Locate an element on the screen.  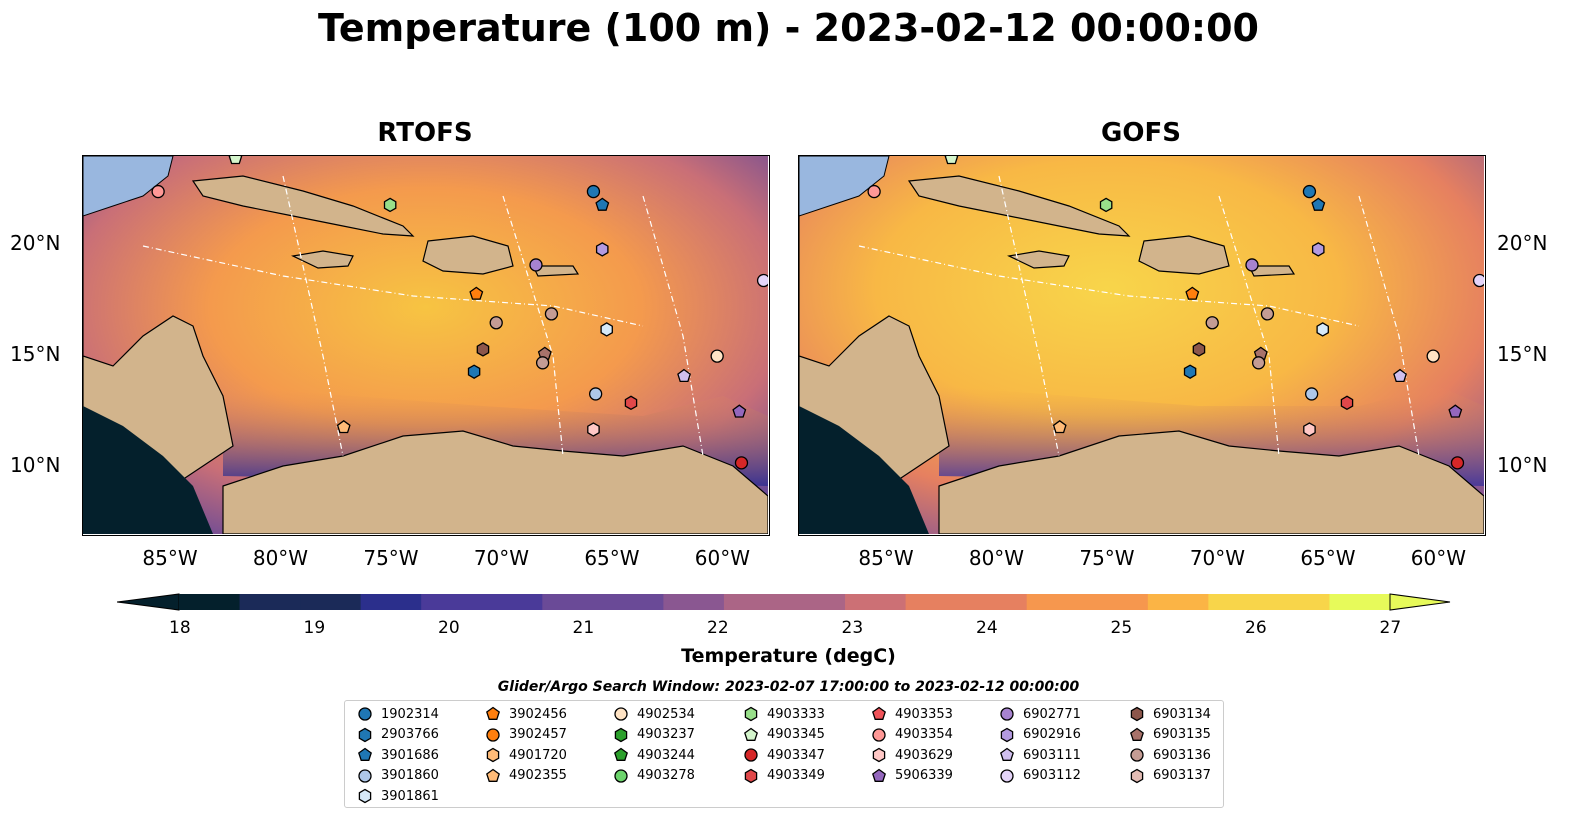
colorbar-tick-label: 18 is located at coordinates (180, 628).